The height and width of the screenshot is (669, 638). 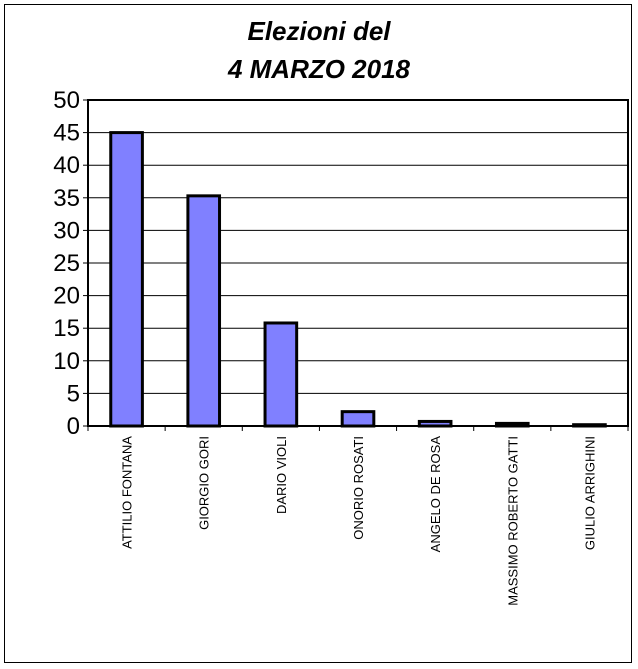 I want to click on x-category-label: GIORGIO GORI, so click(x=204, y=483).